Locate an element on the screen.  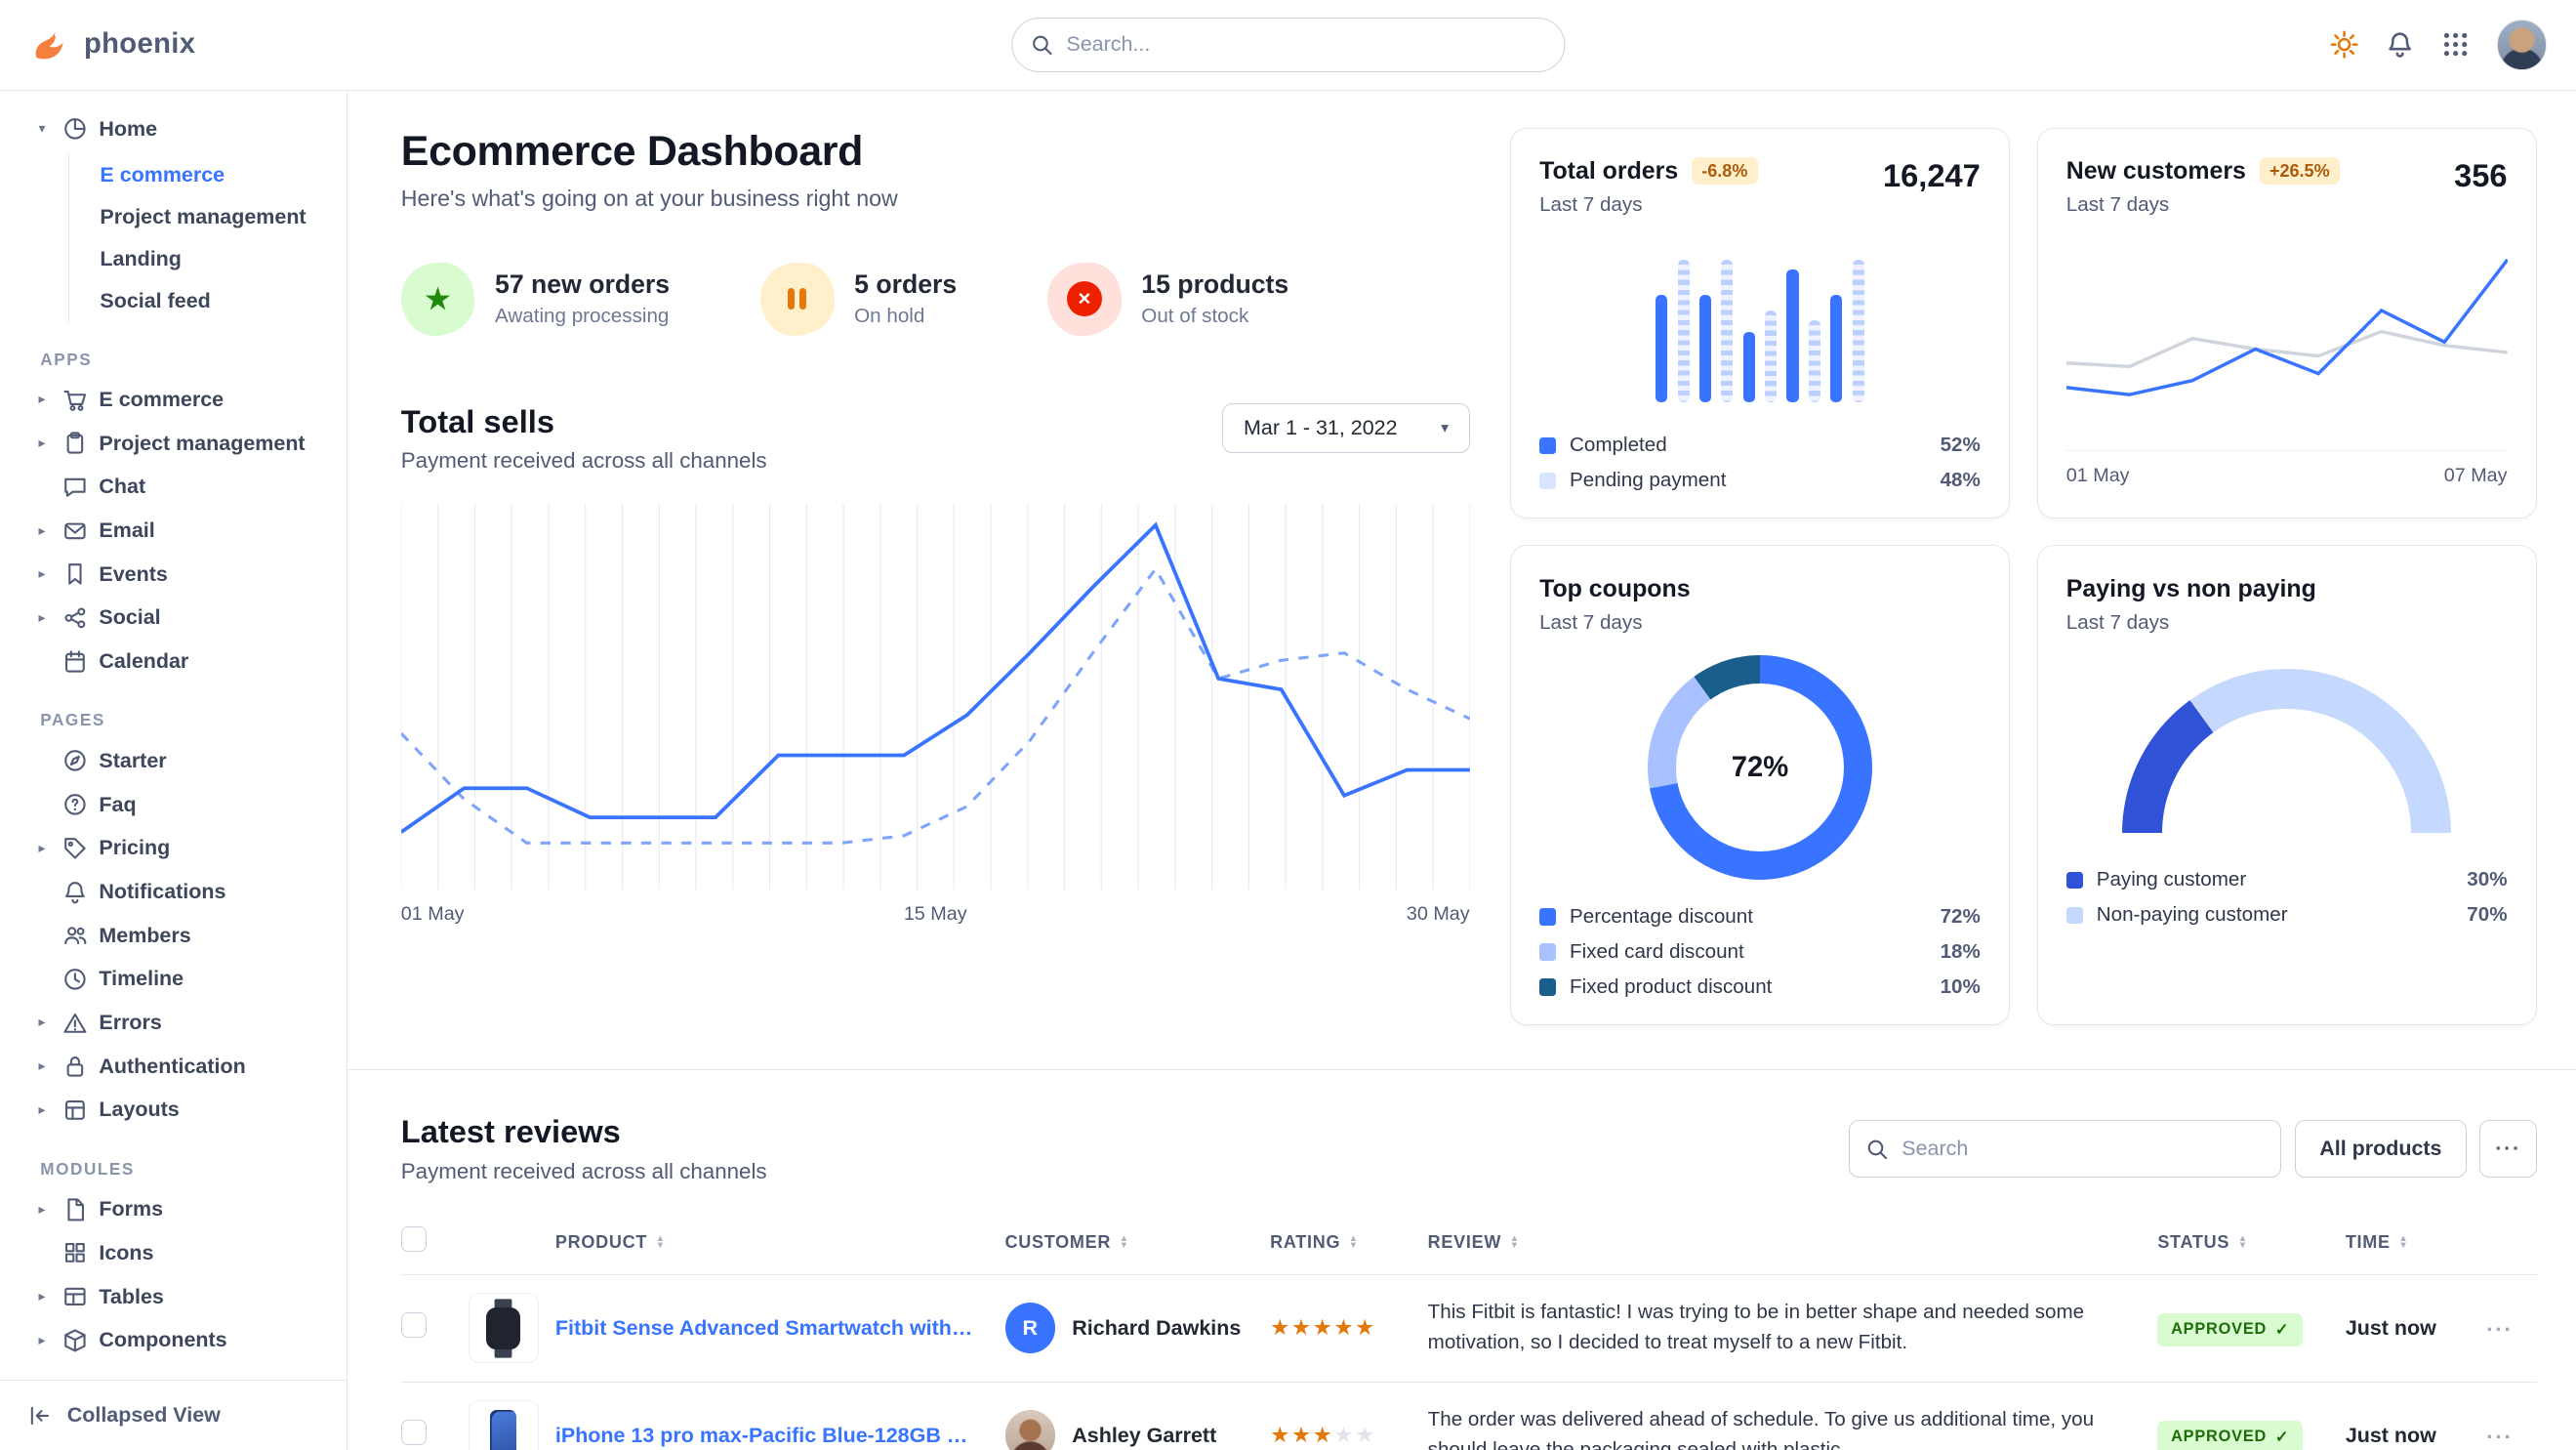
question-icon is located at coordinates (75, 804).